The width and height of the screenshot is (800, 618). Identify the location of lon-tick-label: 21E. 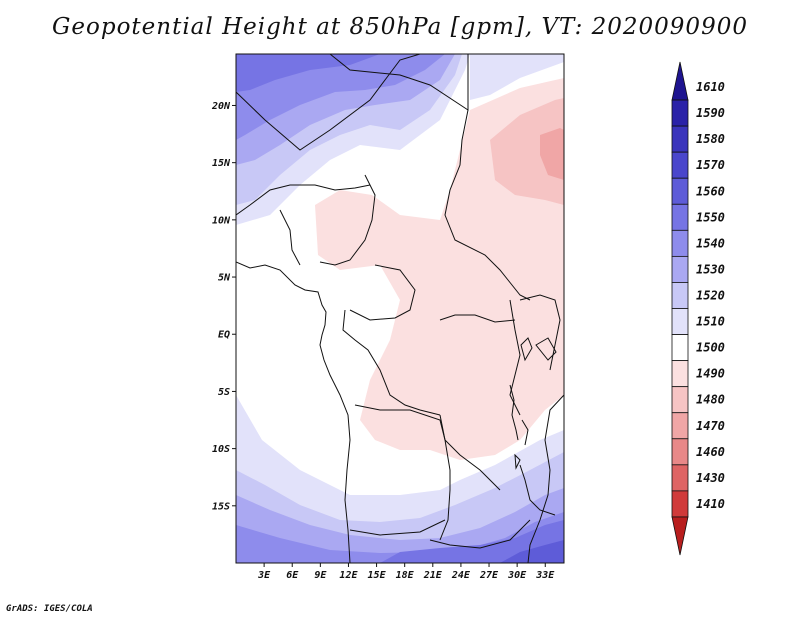
(433, 575).